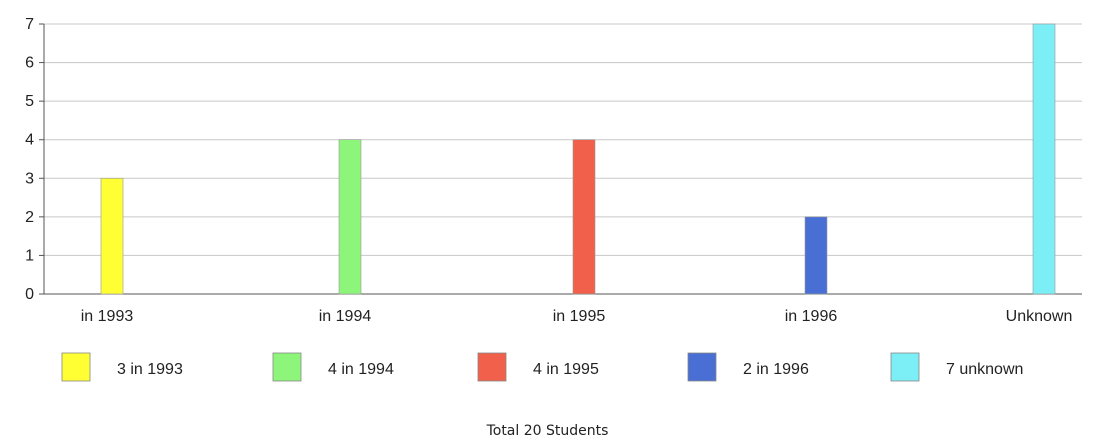 The height and width of the screenshot is (446, 1095). I want to click on y-tick-label: 5, so click(29, 101).